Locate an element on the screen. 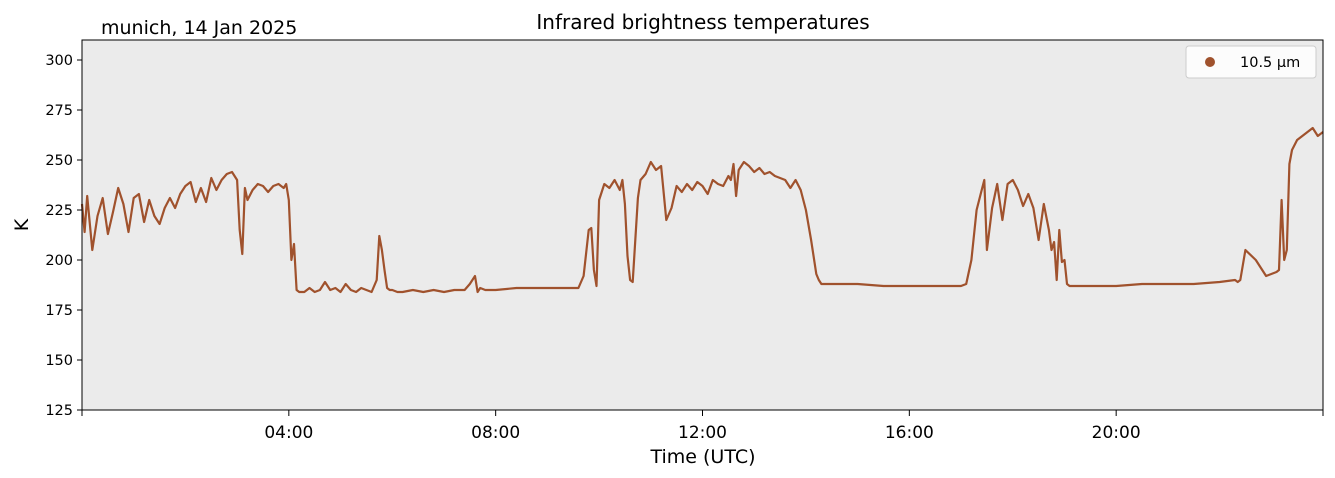 The width and height of the screenshot is (1335, 478). y-tick-label: 125 is located at coordinates (59, 411).